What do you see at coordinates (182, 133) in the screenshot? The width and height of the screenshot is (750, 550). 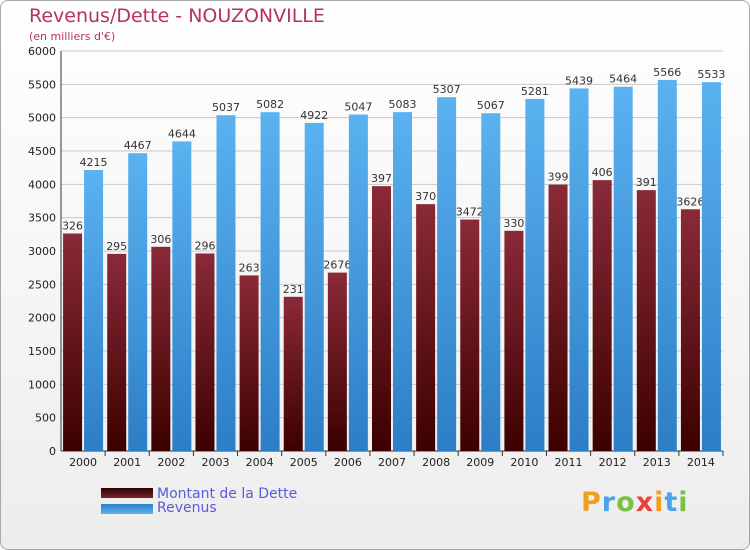 I see `data-label-revenus: 4644` at bounding box center [182, 133].